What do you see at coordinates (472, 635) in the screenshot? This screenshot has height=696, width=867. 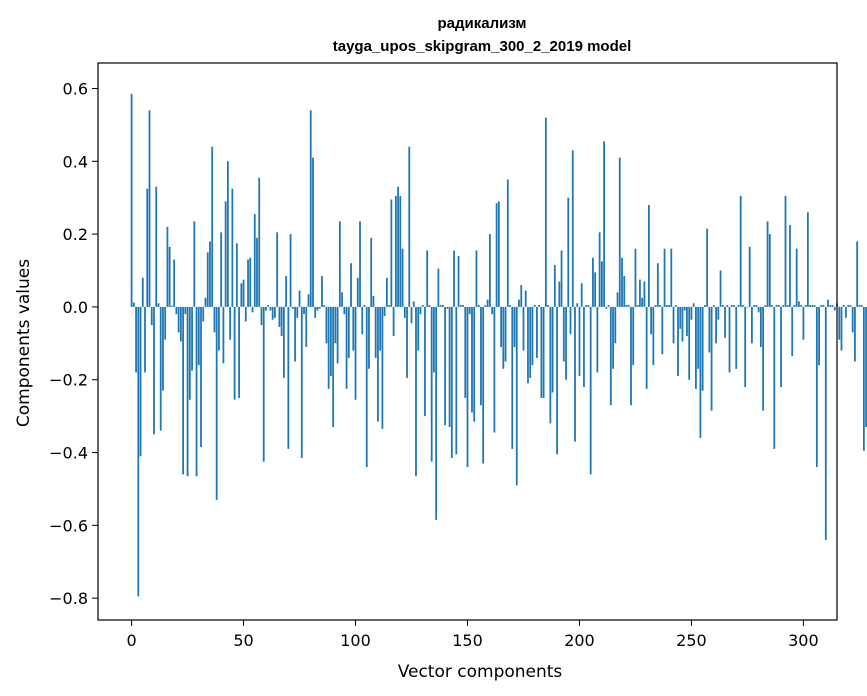 I see `x-axis-ticks: 0 50 100 150 200 250 300` at bounding box center [472, 635].